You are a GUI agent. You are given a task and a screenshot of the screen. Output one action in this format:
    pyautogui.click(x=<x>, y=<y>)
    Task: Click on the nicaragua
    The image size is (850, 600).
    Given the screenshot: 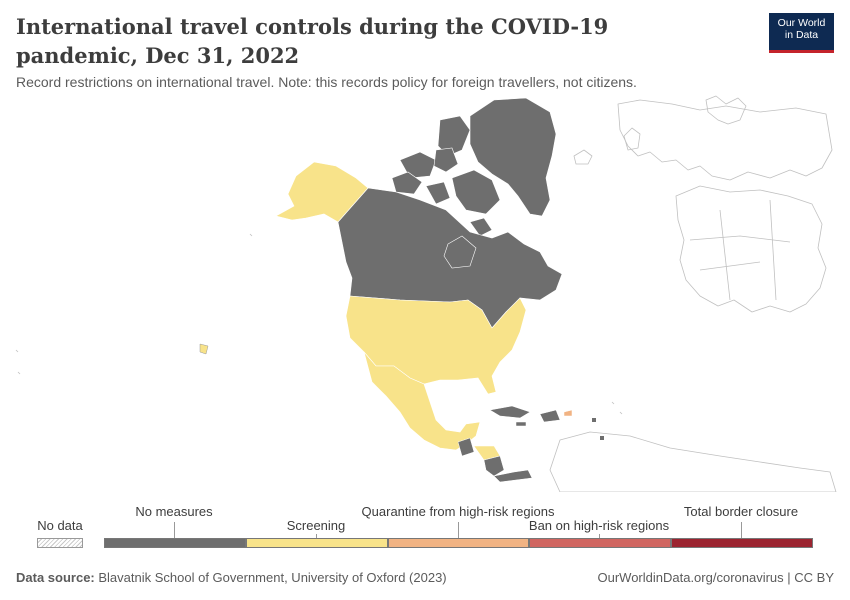 What is the action you would take?
    pyautogui.click(x=494, y=466)
    